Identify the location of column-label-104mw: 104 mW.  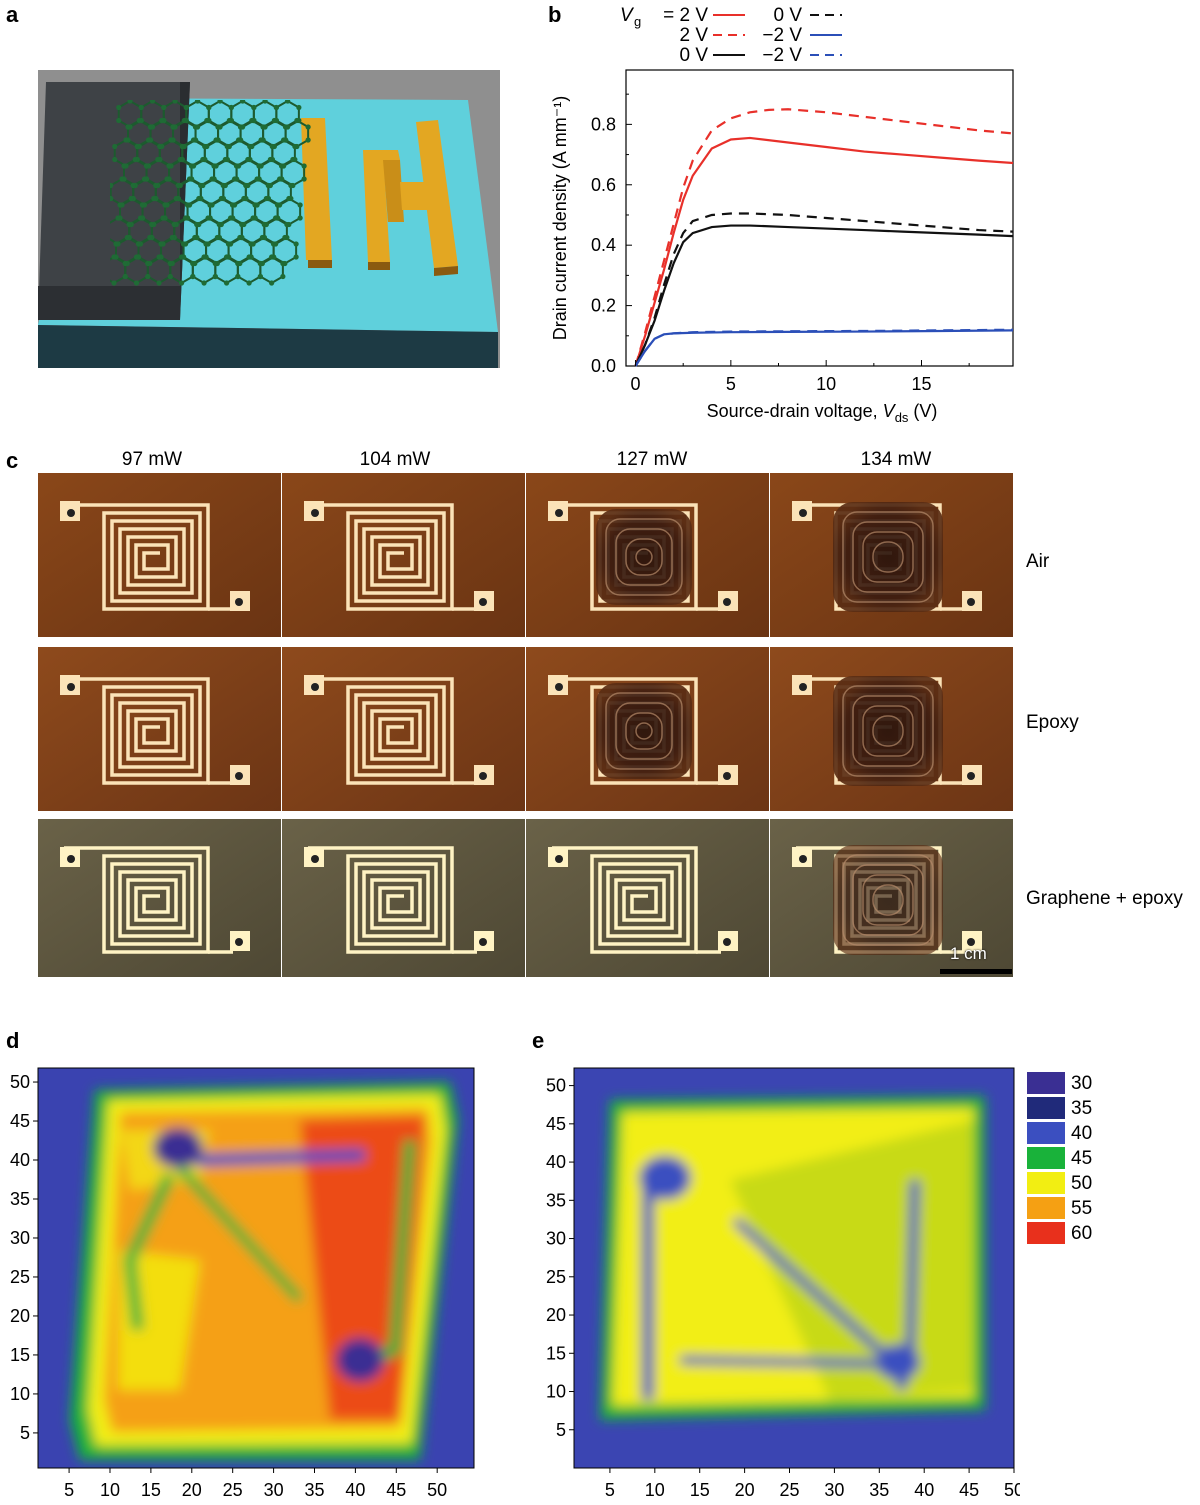
(395, 459).